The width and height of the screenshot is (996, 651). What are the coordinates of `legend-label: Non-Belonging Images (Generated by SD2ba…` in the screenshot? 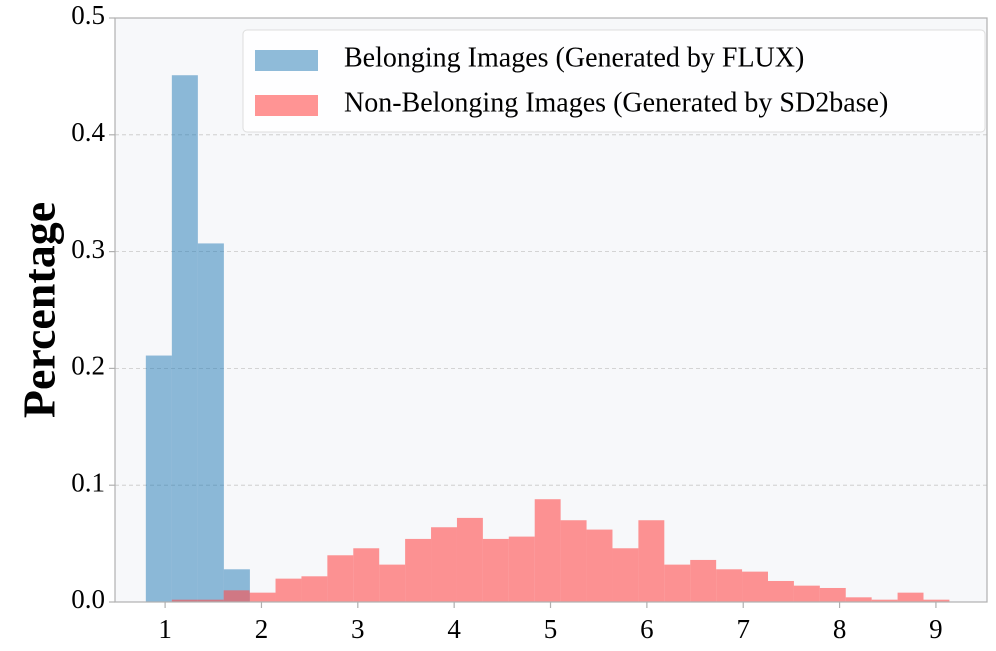 It's located at (616, 102).